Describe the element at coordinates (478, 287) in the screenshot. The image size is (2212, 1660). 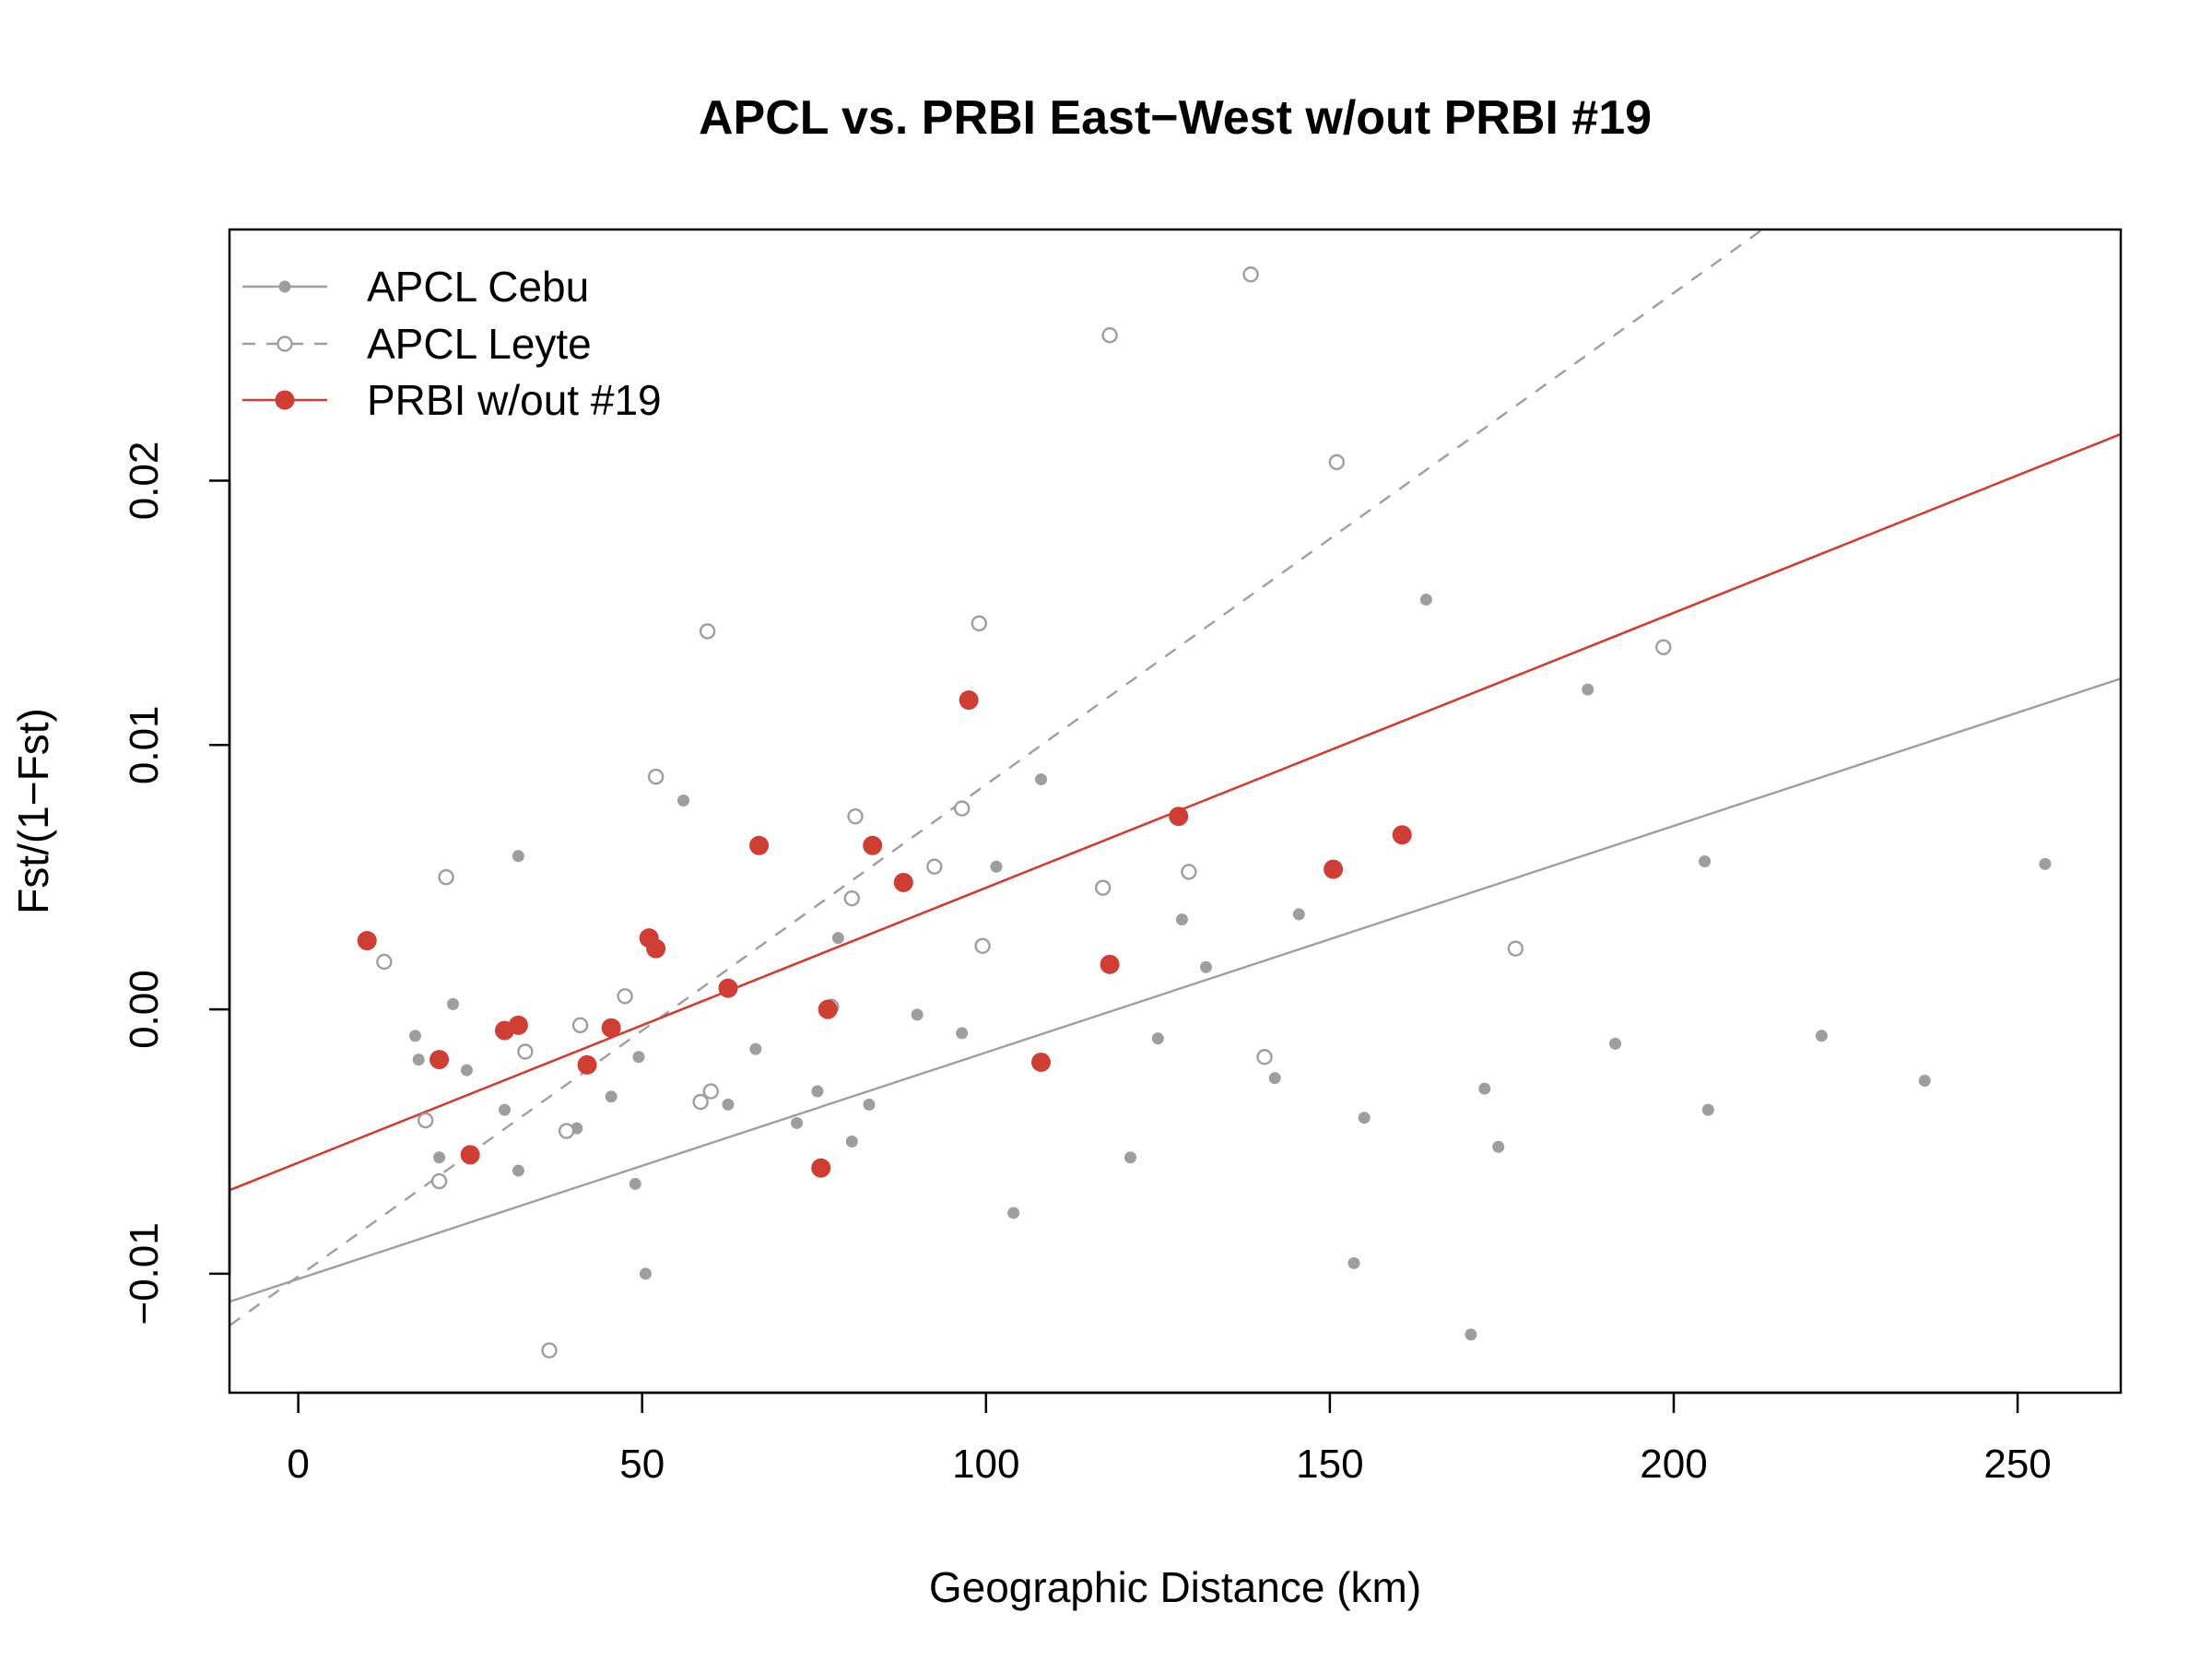
I see `legend-label: APCL Cebu` at that location.